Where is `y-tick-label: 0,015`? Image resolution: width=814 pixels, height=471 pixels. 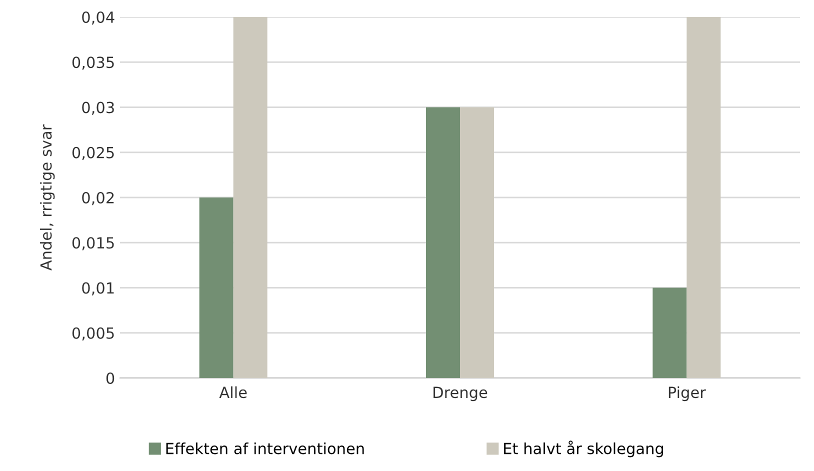
y-tick-label: 0,015 is located at coordinates (93, 243).